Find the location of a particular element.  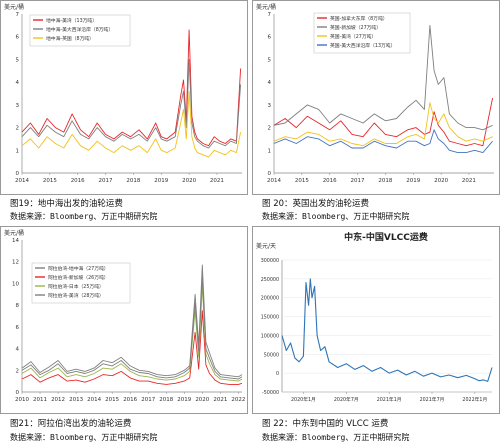

legend-label: 阿拉伯湾-日本（25万吨） is located at coordinates (76, 286).